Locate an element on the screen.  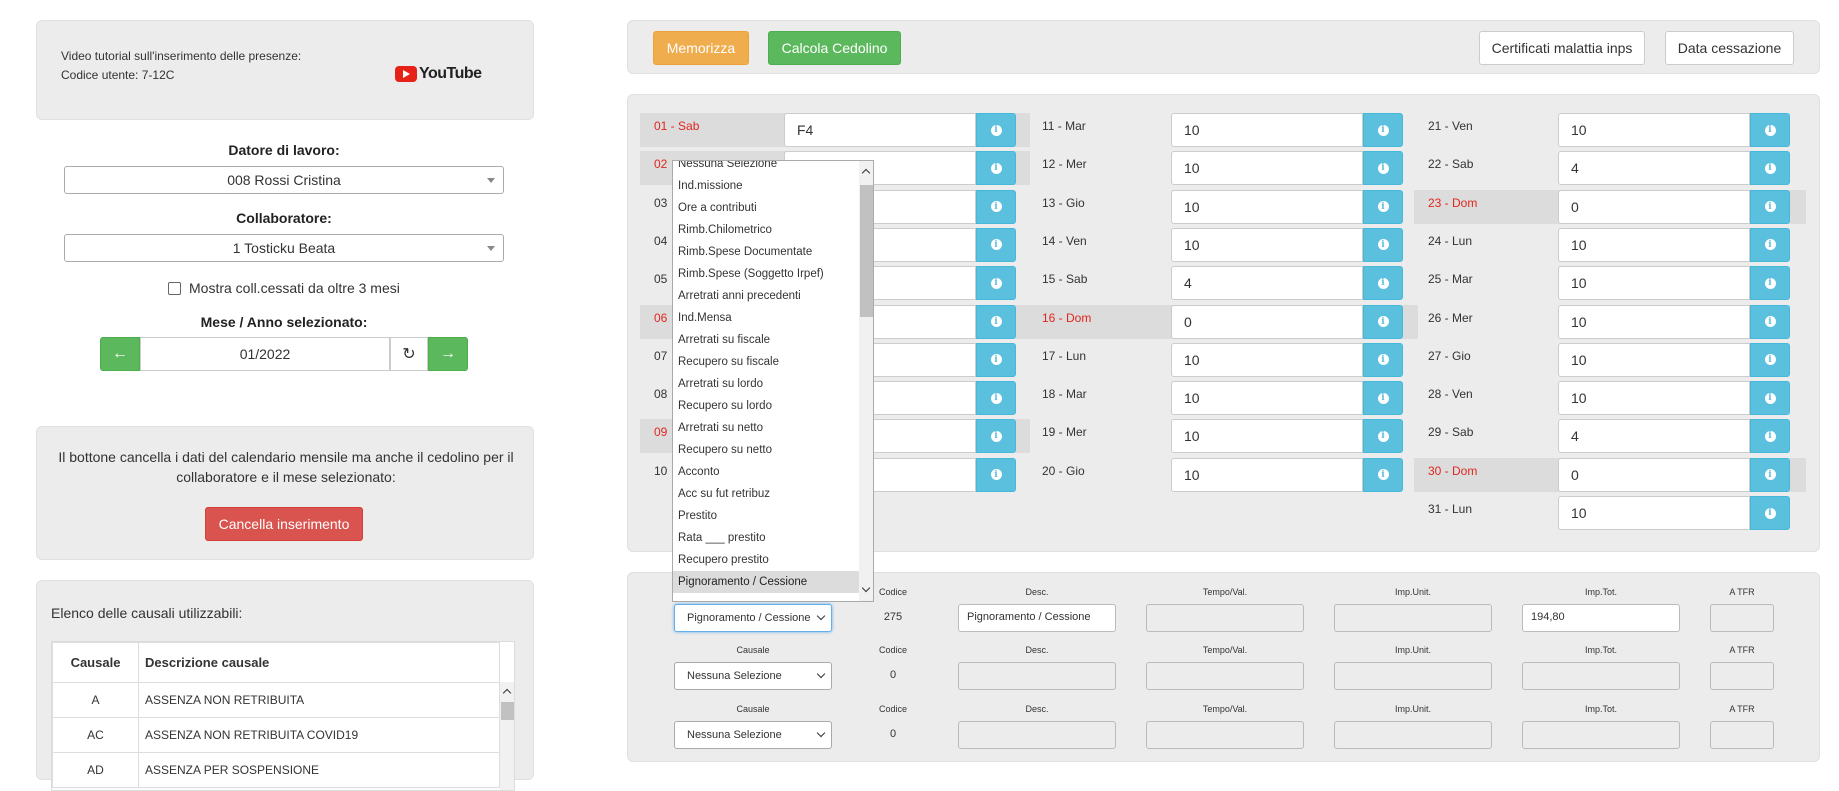
scroll-down-icon is located at coordinates (866, 588).